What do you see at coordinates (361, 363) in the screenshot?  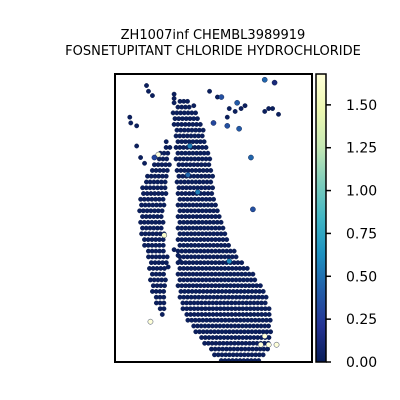 I see `colorbar-tick-label: 0.00` at bounding box center [361, 363].